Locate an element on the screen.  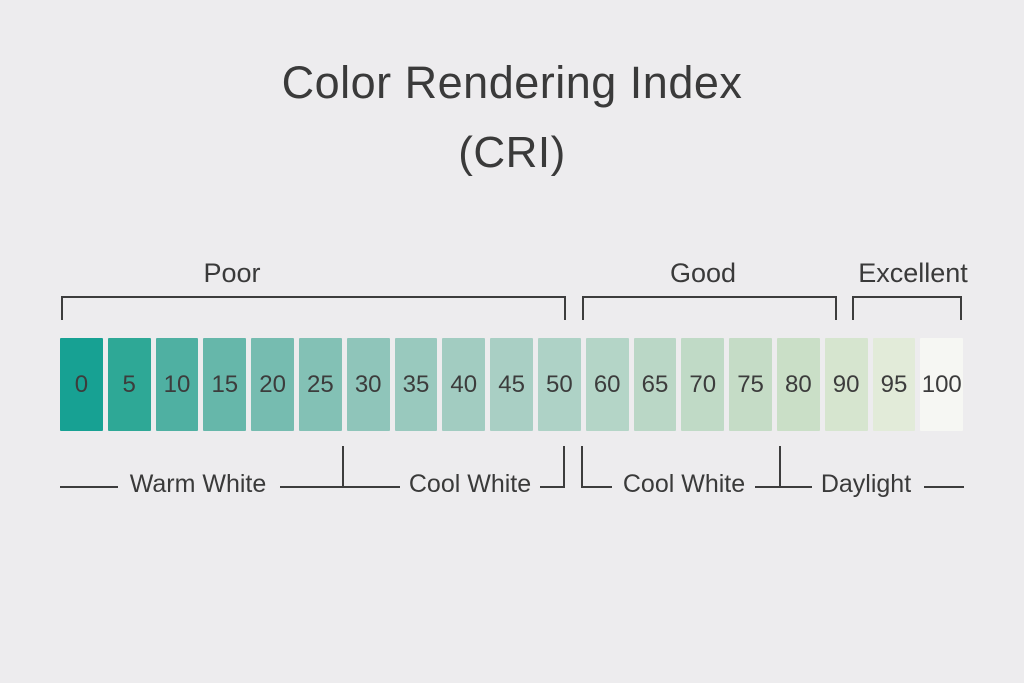
scale-cell-value: 40 is located at coordinates (464, 384).